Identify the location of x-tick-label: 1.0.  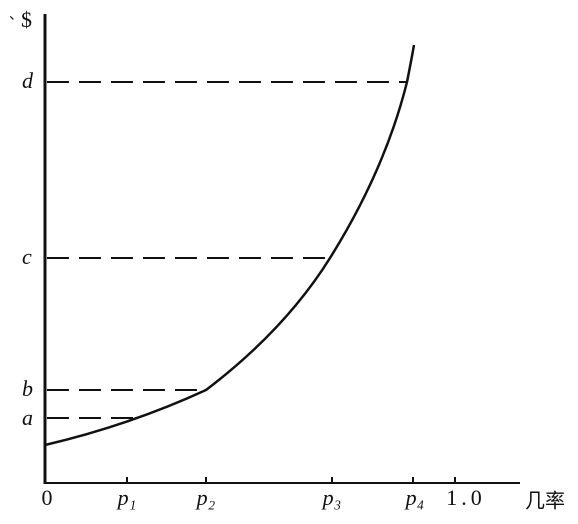
(466, 497).